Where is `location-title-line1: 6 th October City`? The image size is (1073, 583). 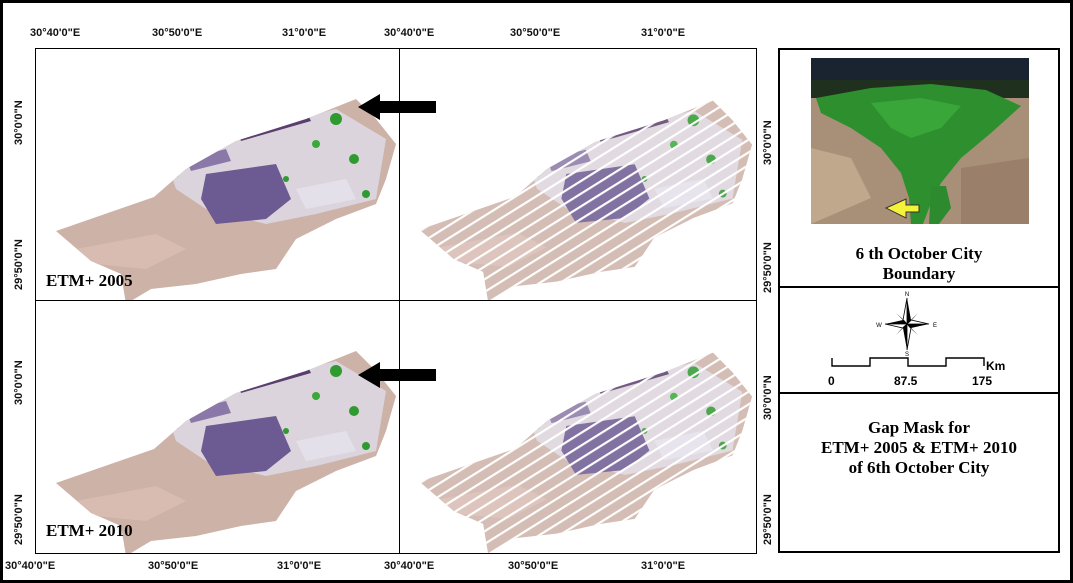 location-title-line1: 6 th October City is located at coordinates (919, 253).